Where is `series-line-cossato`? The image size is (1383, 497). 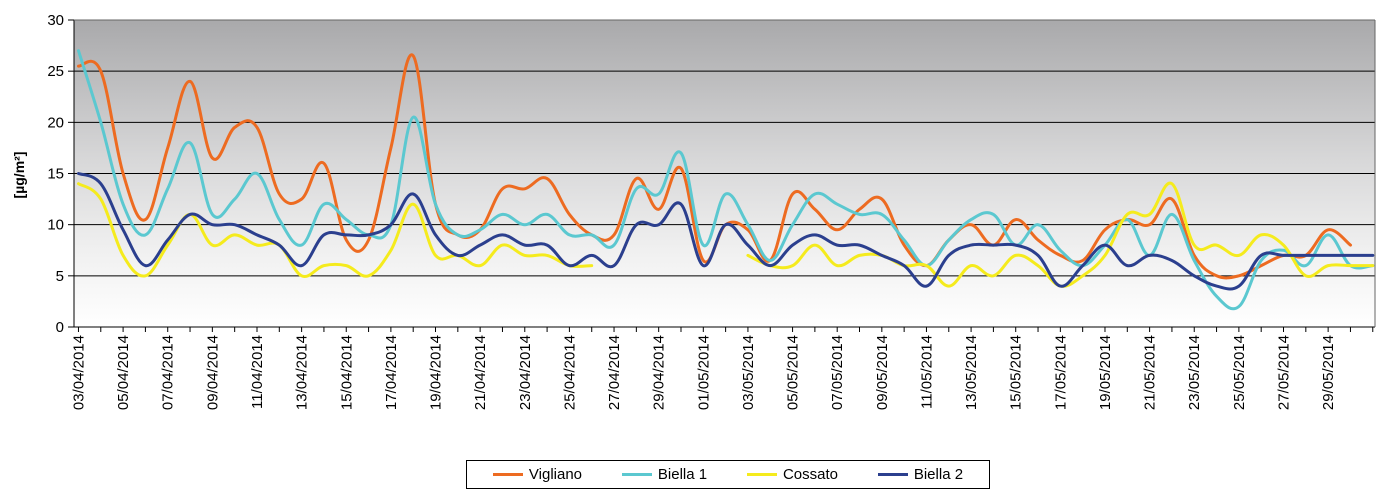 series-line-cossato is located at coordinates (335, 230).